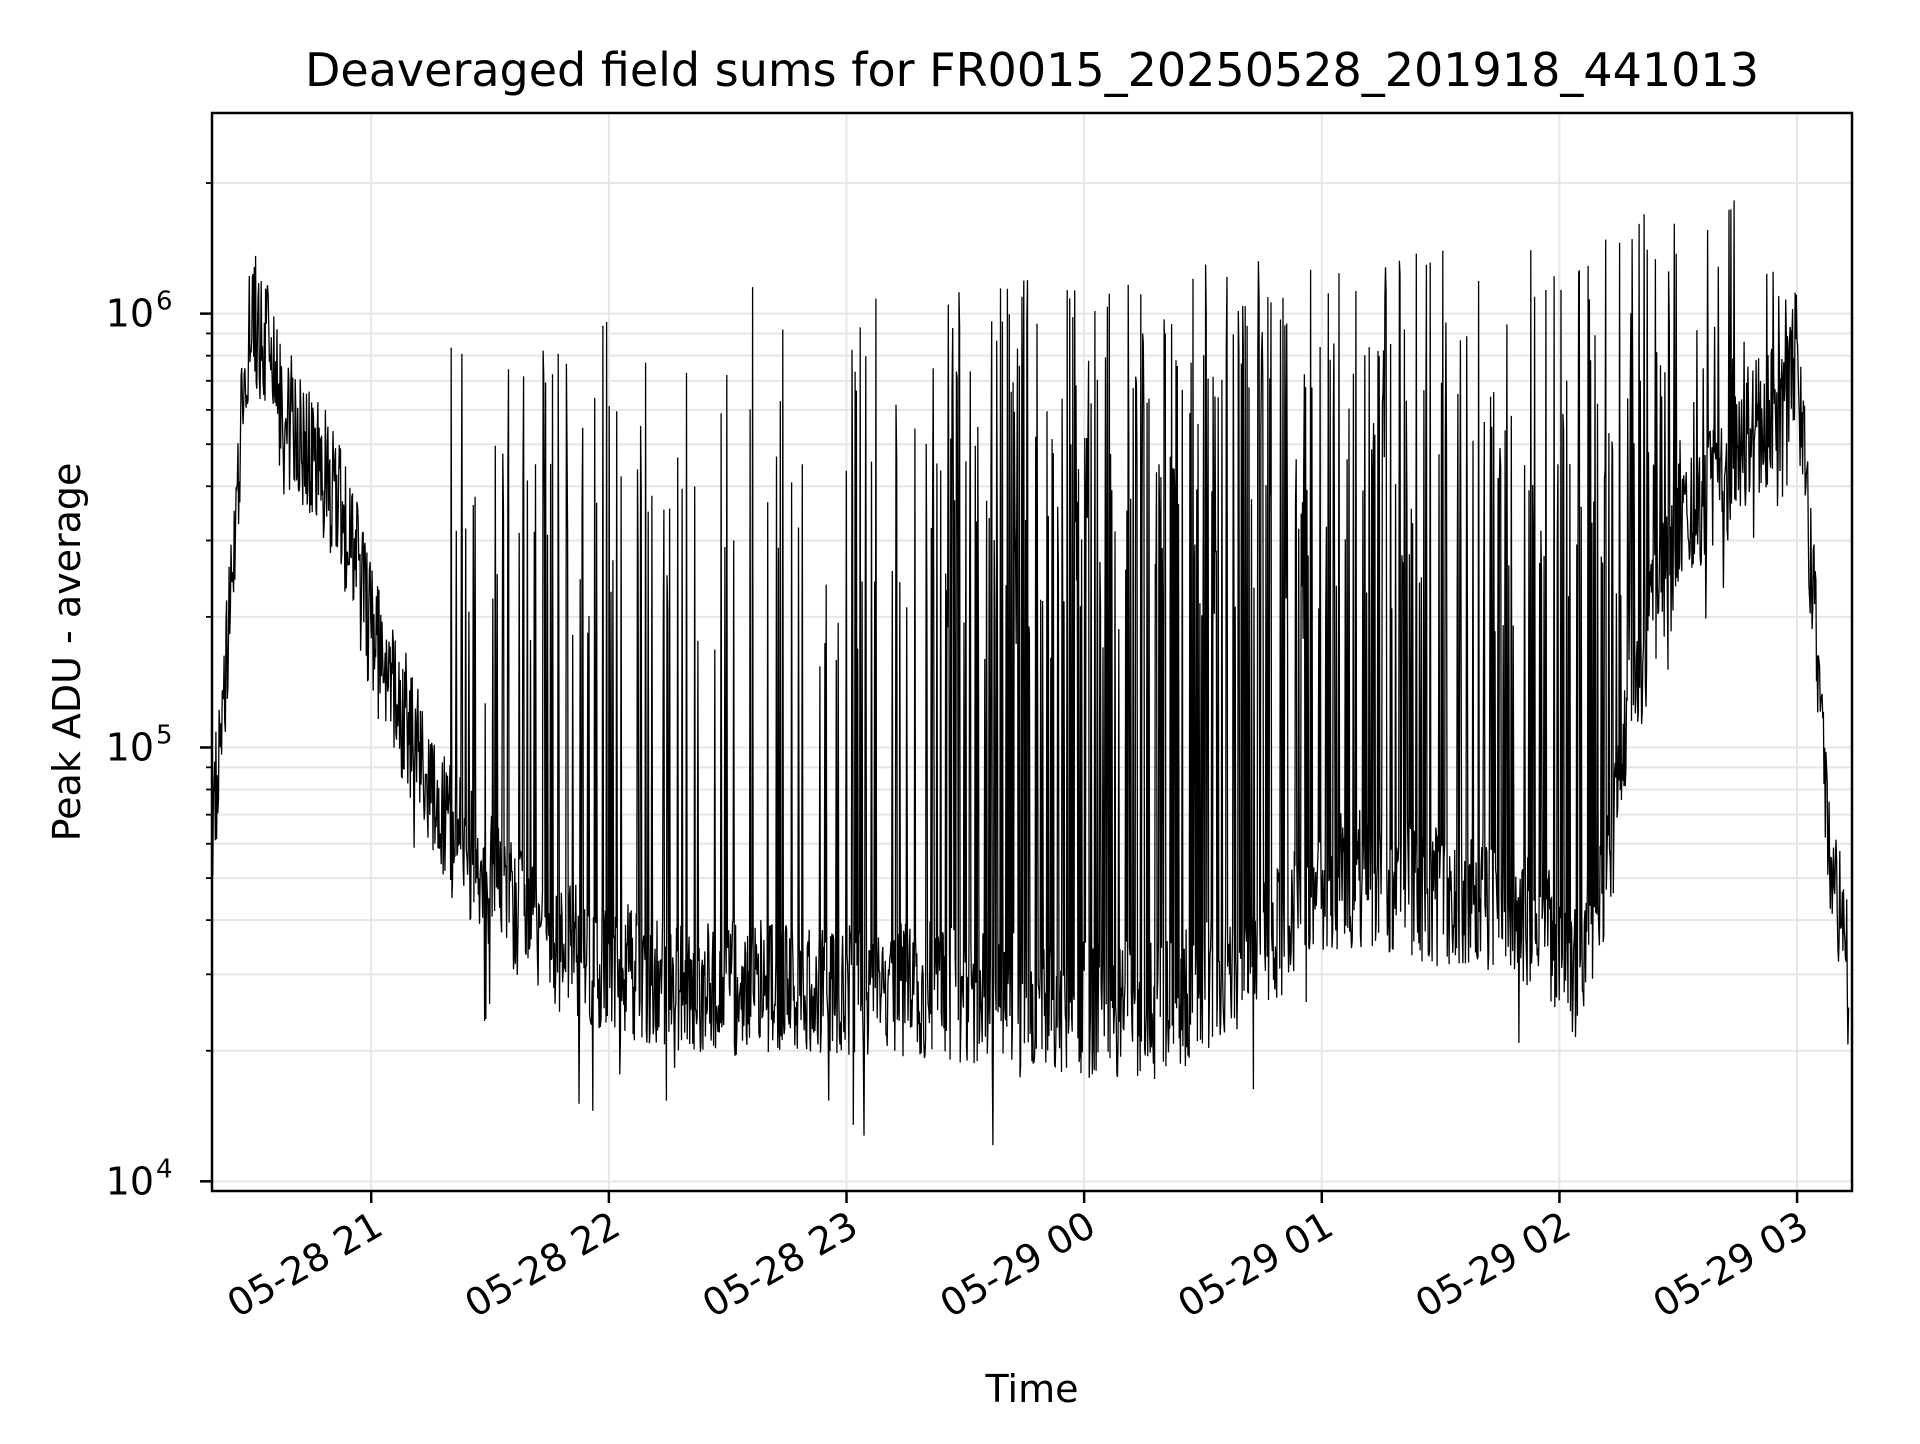 The height and width of the screenshot is (1444, 1920). What do you see at coordinates (164, 302) in the screenshot?
I see `y-tick-exponent: 6` at bounding box center [164, 302].